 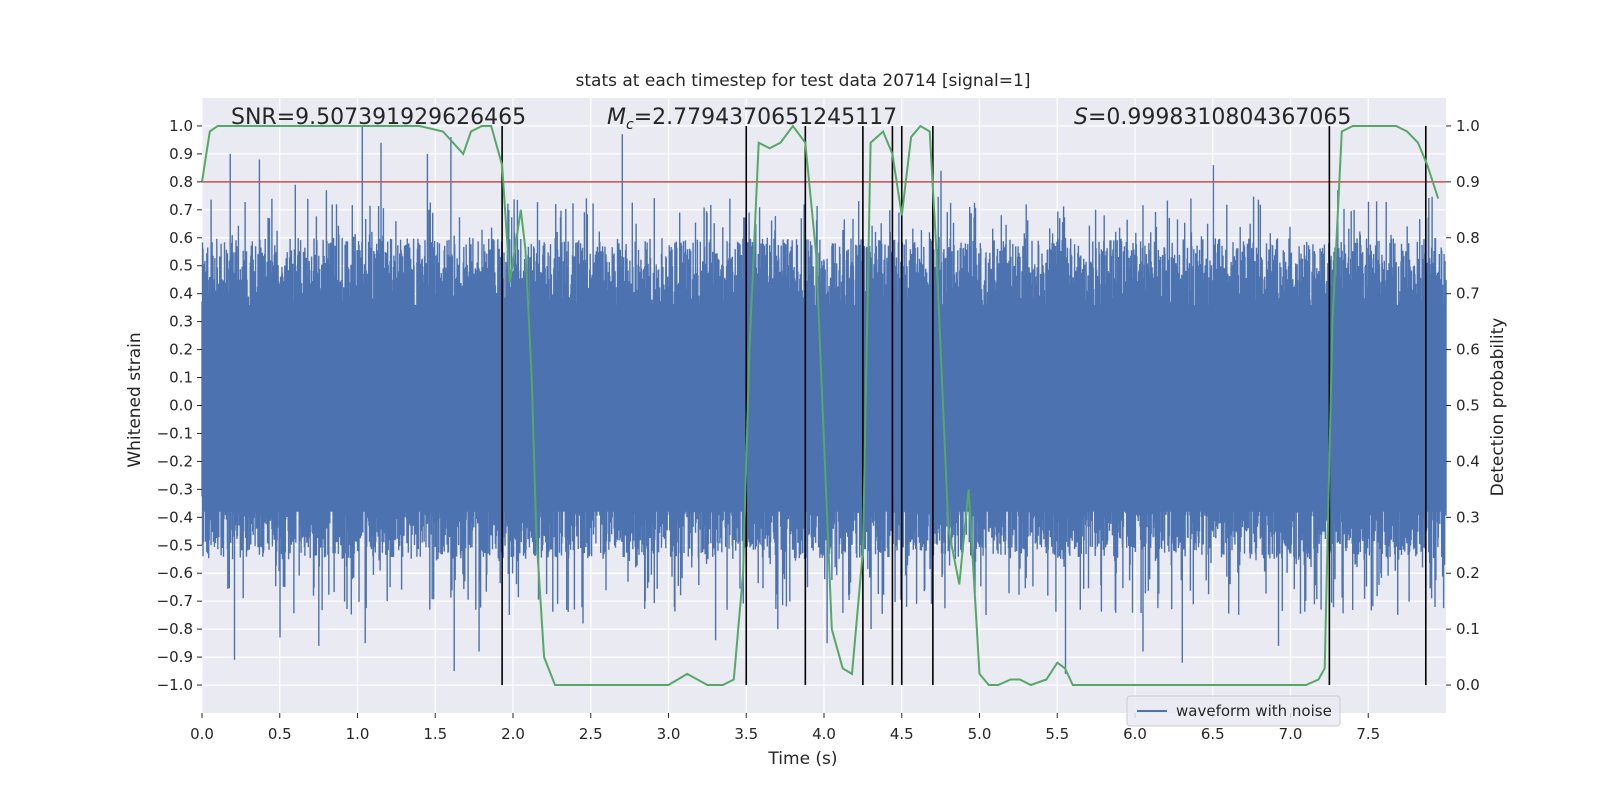 I want to click on x-tick-label: 1.0, so click(x=358, y=734).